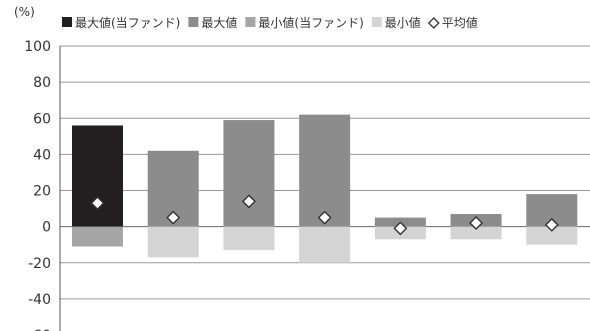  I want to click on legend: 最大値(当ファンド) 最大値 最小値(当ファンド) 最小値 平均値, so click(270, 22).